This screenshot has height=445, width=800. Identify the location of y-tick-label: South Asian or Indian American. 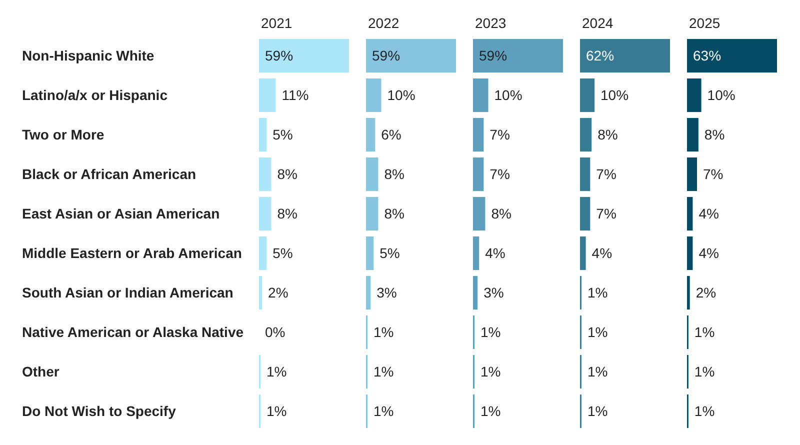
(128, 292).